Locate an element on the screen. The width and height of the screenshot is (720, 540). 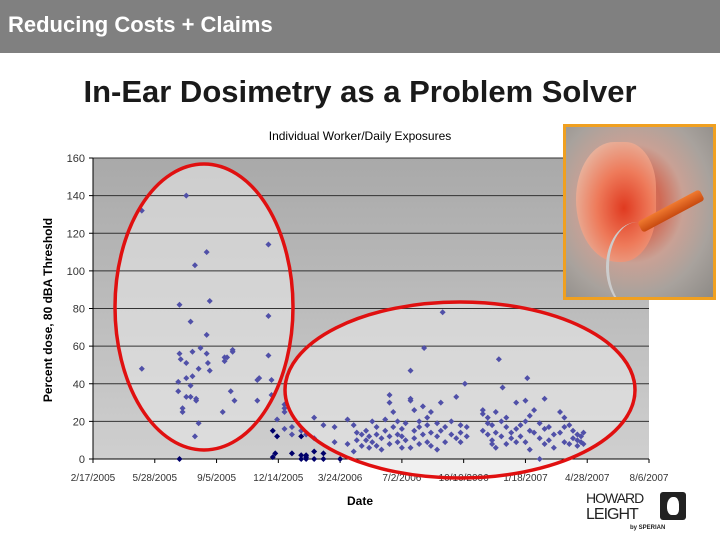
x-tick-label: 5/28/2005 is located at coordinates (155, 478).